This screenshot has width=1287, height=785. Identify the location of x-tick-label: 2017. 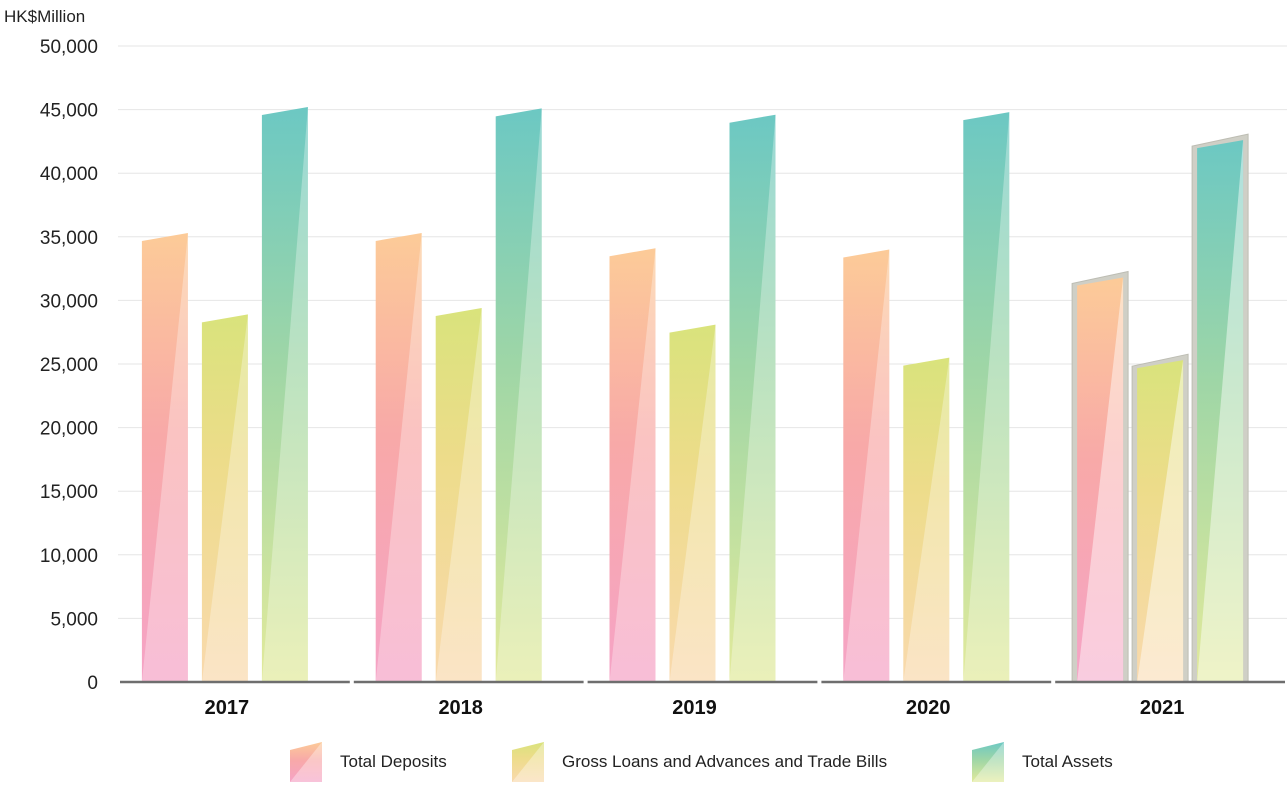
(227, 708).